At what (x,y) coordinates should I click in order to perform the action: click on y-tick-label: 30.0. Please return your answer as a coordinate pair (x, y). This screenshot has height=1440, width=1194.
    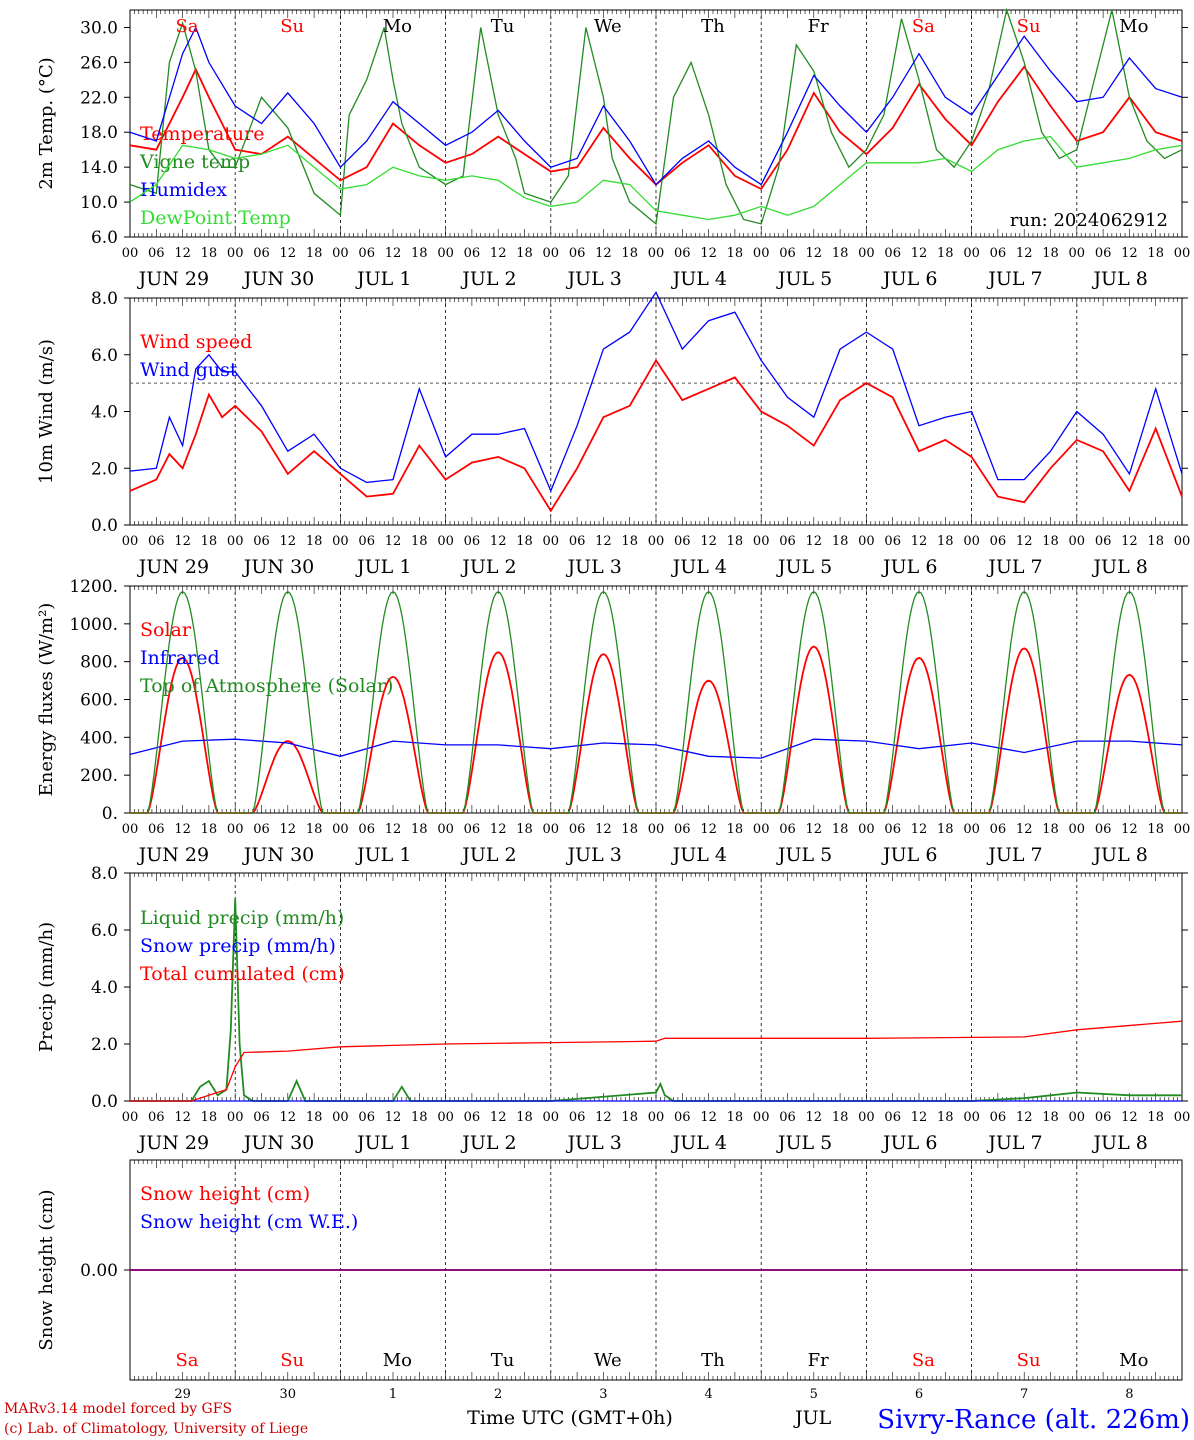
    Looking at the image, I should click on (99, 28).